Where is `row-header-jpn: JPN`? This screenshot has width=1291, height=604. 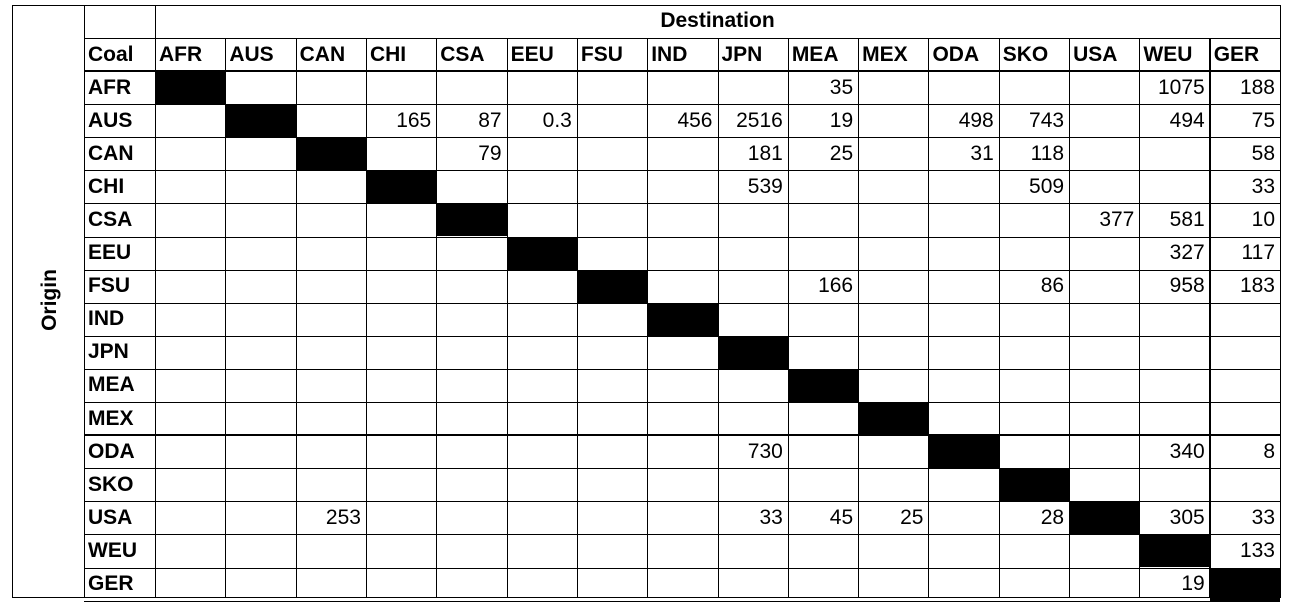 row-header-jpn: JPN is located at coordinates (108, 352).